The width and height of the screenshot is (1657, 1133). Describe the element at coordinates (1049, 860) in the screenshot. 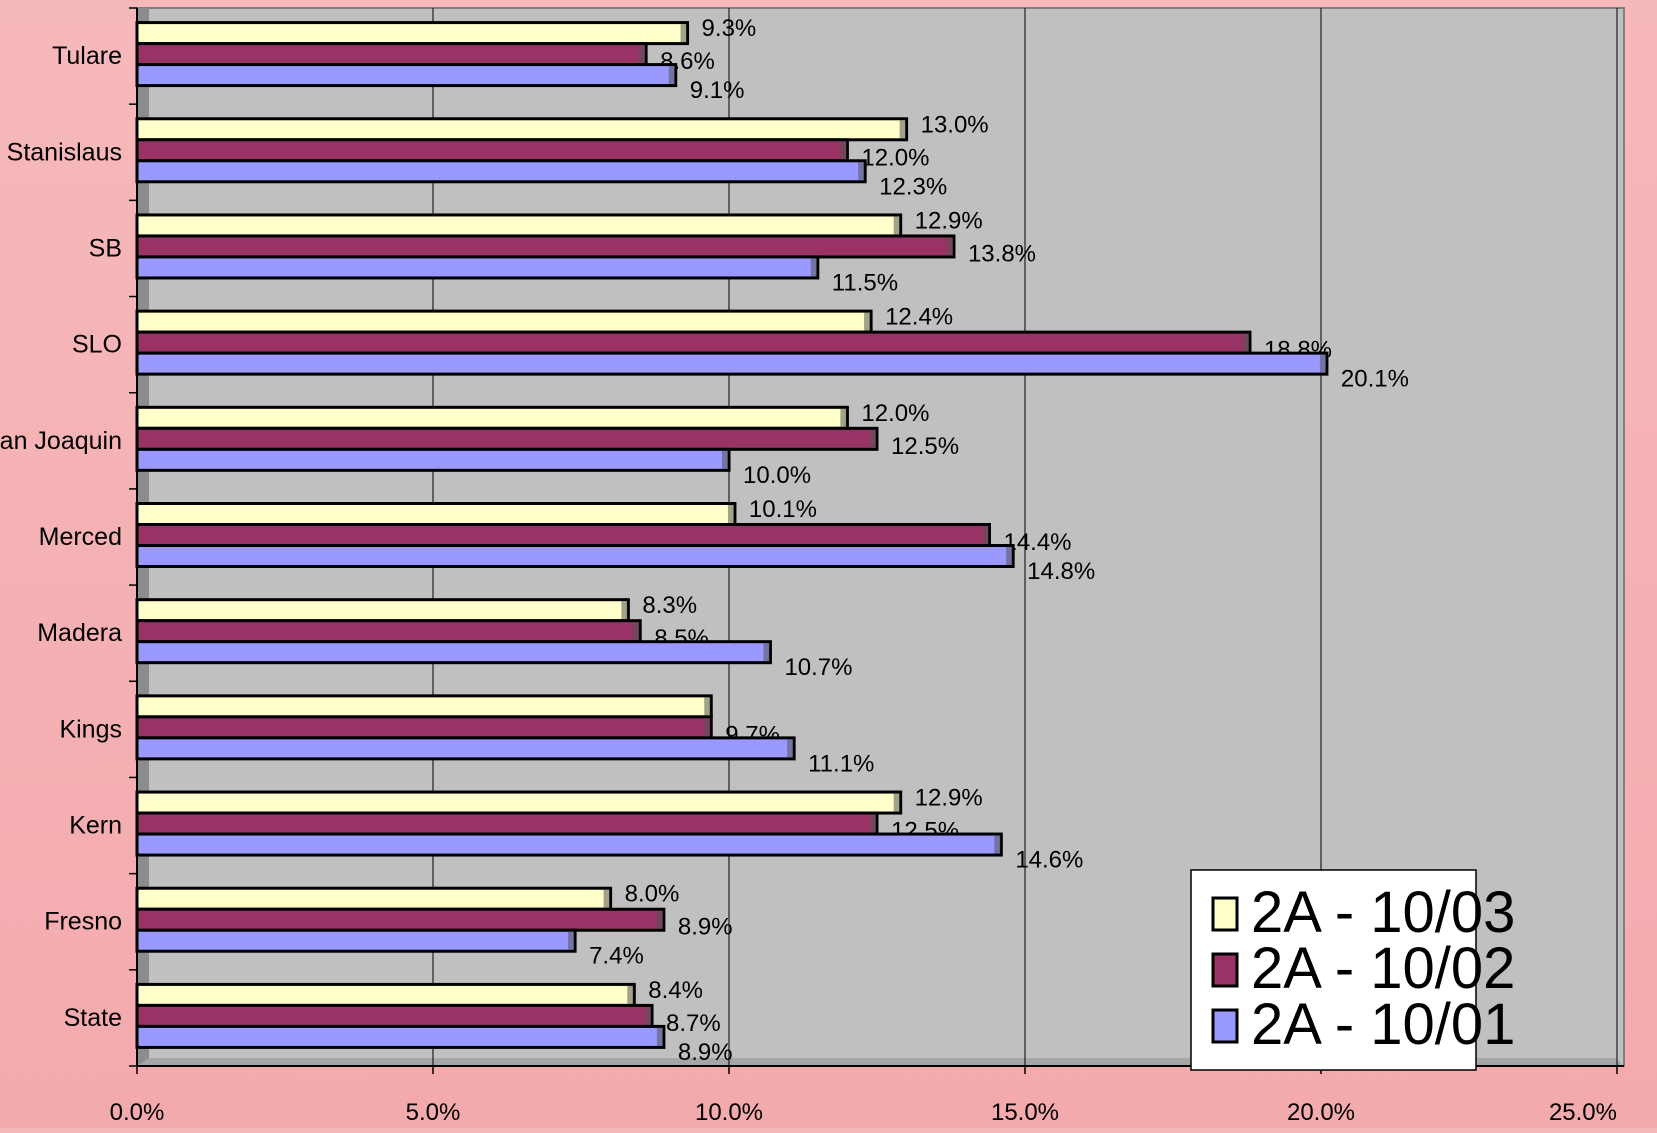

I see `data-label: 14.6%` at that location.